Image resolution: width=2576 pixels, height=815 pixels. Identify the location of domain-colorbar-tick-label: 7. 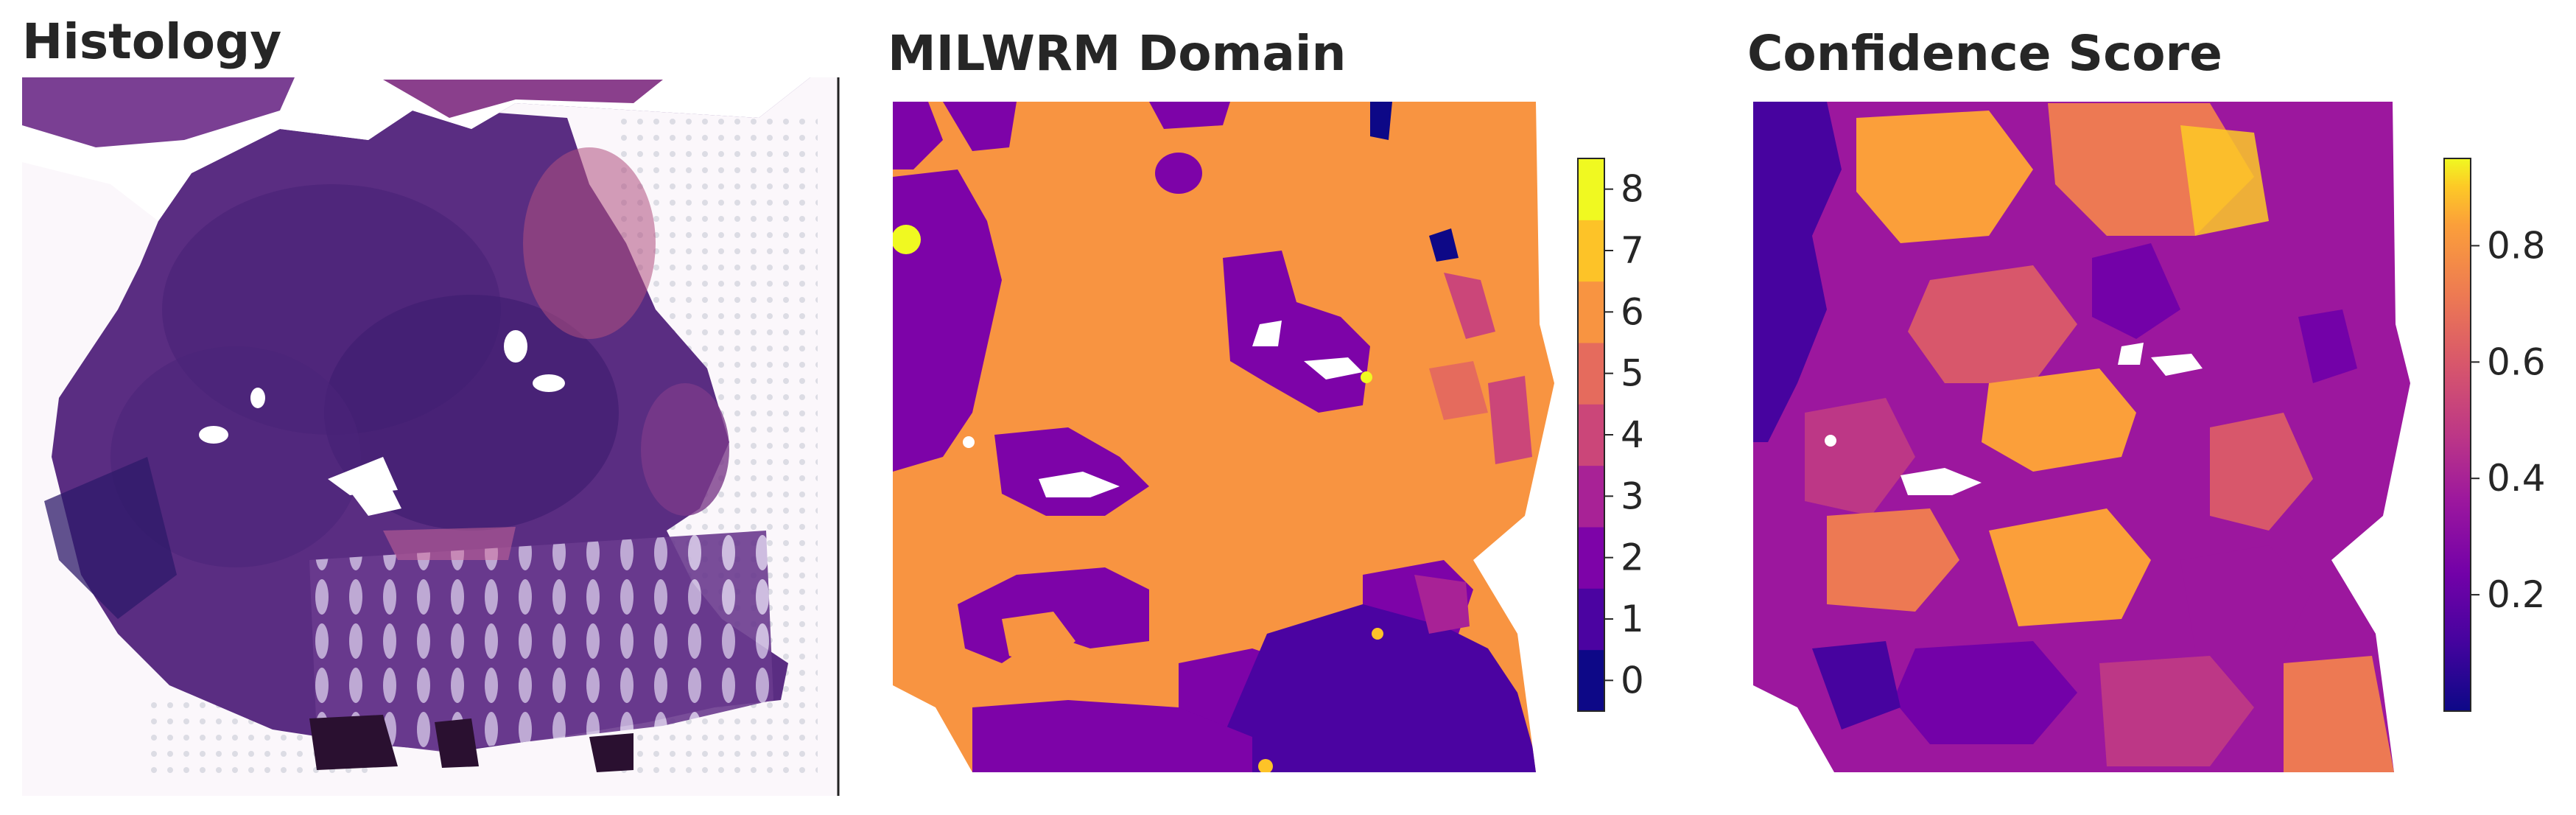
(1632, 250).